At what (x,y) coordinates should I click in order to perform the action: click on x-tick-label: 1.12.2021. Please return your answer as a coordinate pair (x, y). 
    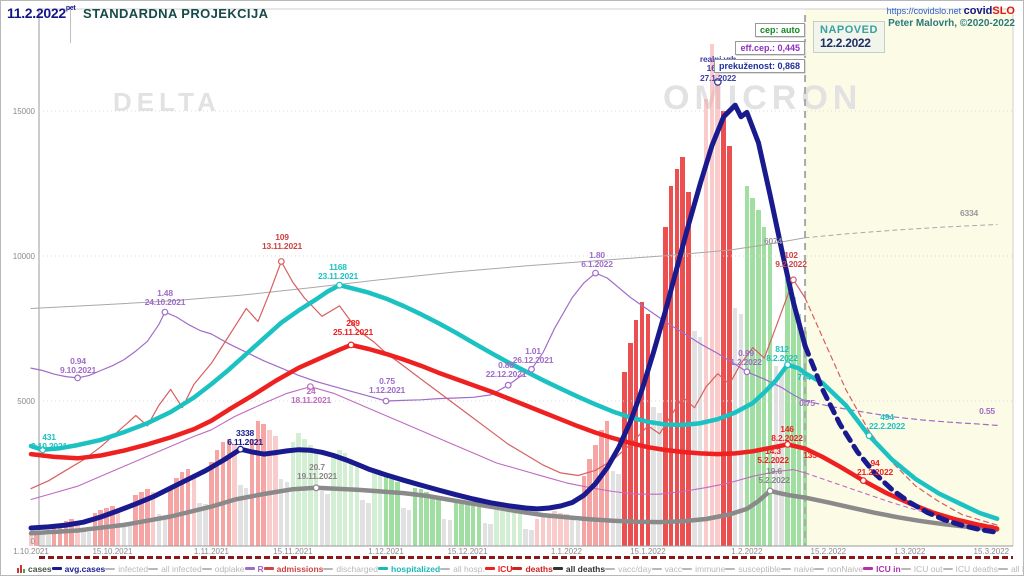
    Looking at the image, I should click on (386, 551).